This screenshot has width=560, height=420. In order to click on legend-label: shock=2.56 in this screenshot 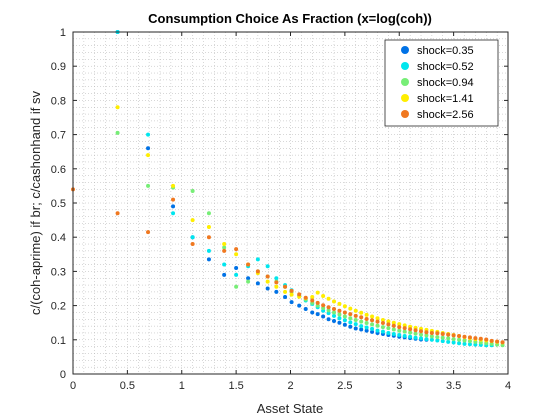, I will do `click(445, 115)`.